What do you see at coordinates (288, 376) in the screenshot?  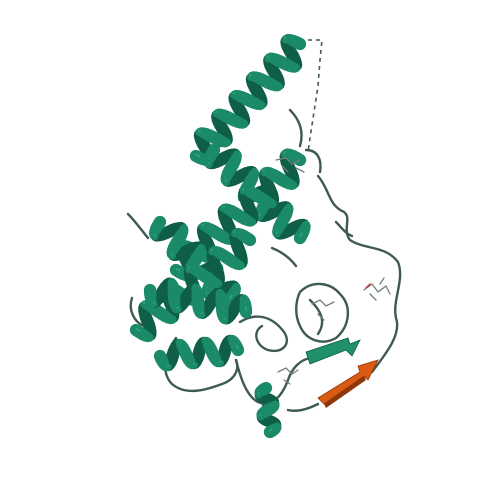 I see `sidechain-sticks-lower` at bounding box center [288, 376].